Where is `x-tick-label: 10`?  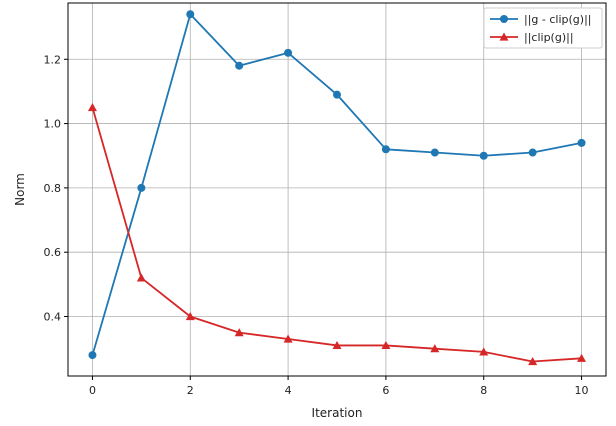
x-tick-label: 10 is located at coordinates (582, 390).